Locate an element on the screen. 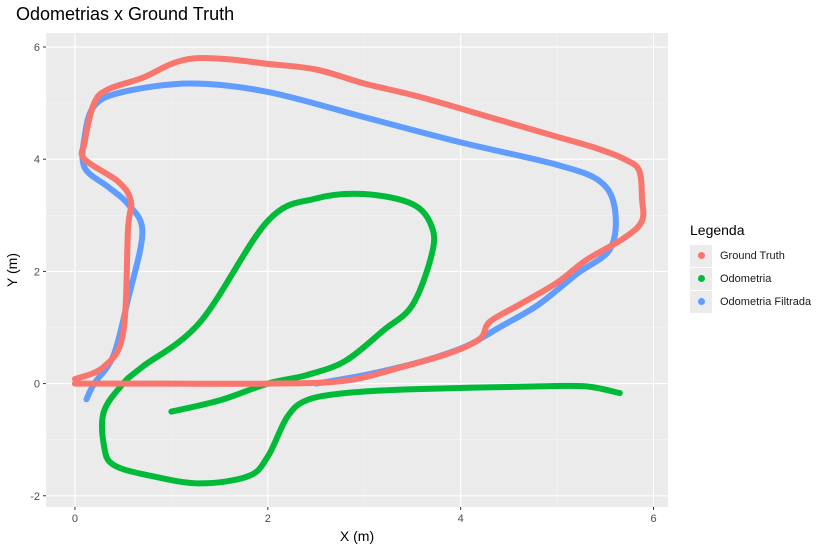 This screenshot has width=834, height=552. x-tick-label: 6 is located at coordinates (653, 519).